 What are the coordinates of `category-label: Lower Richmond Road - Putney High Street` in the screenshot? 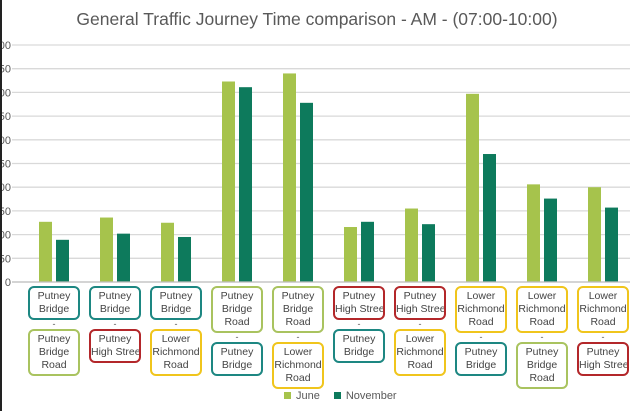 It's located at (603, 331).